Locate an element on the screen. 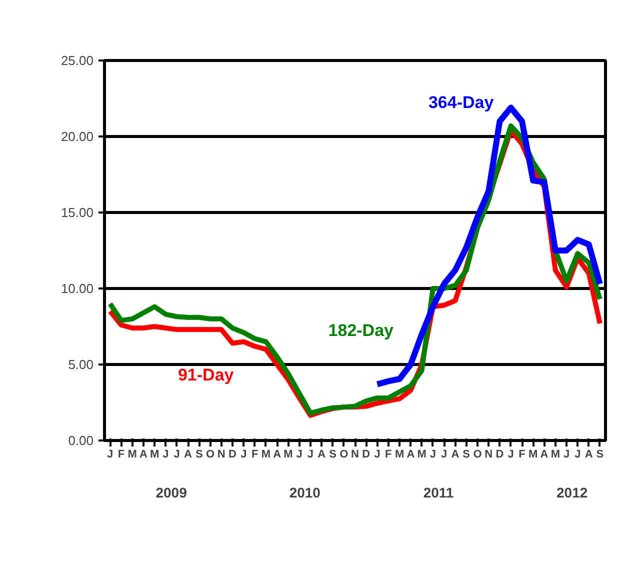  series-label: 91-Day is located at coordinates (206, 374).